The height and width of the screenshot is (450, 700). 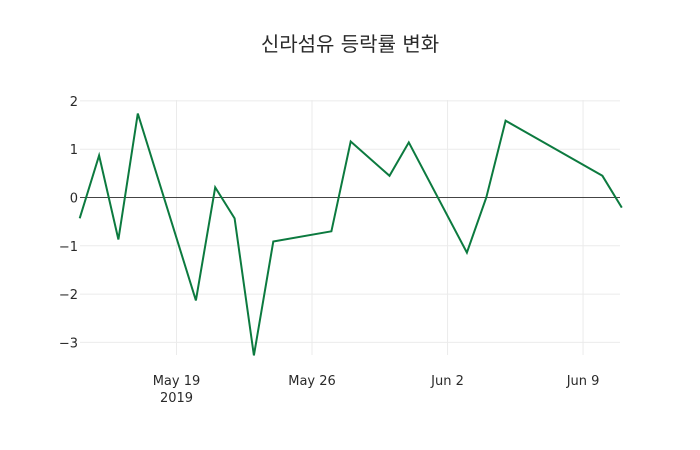 I want to click on x-tick-label: May 19, so click(x=177, y=381).